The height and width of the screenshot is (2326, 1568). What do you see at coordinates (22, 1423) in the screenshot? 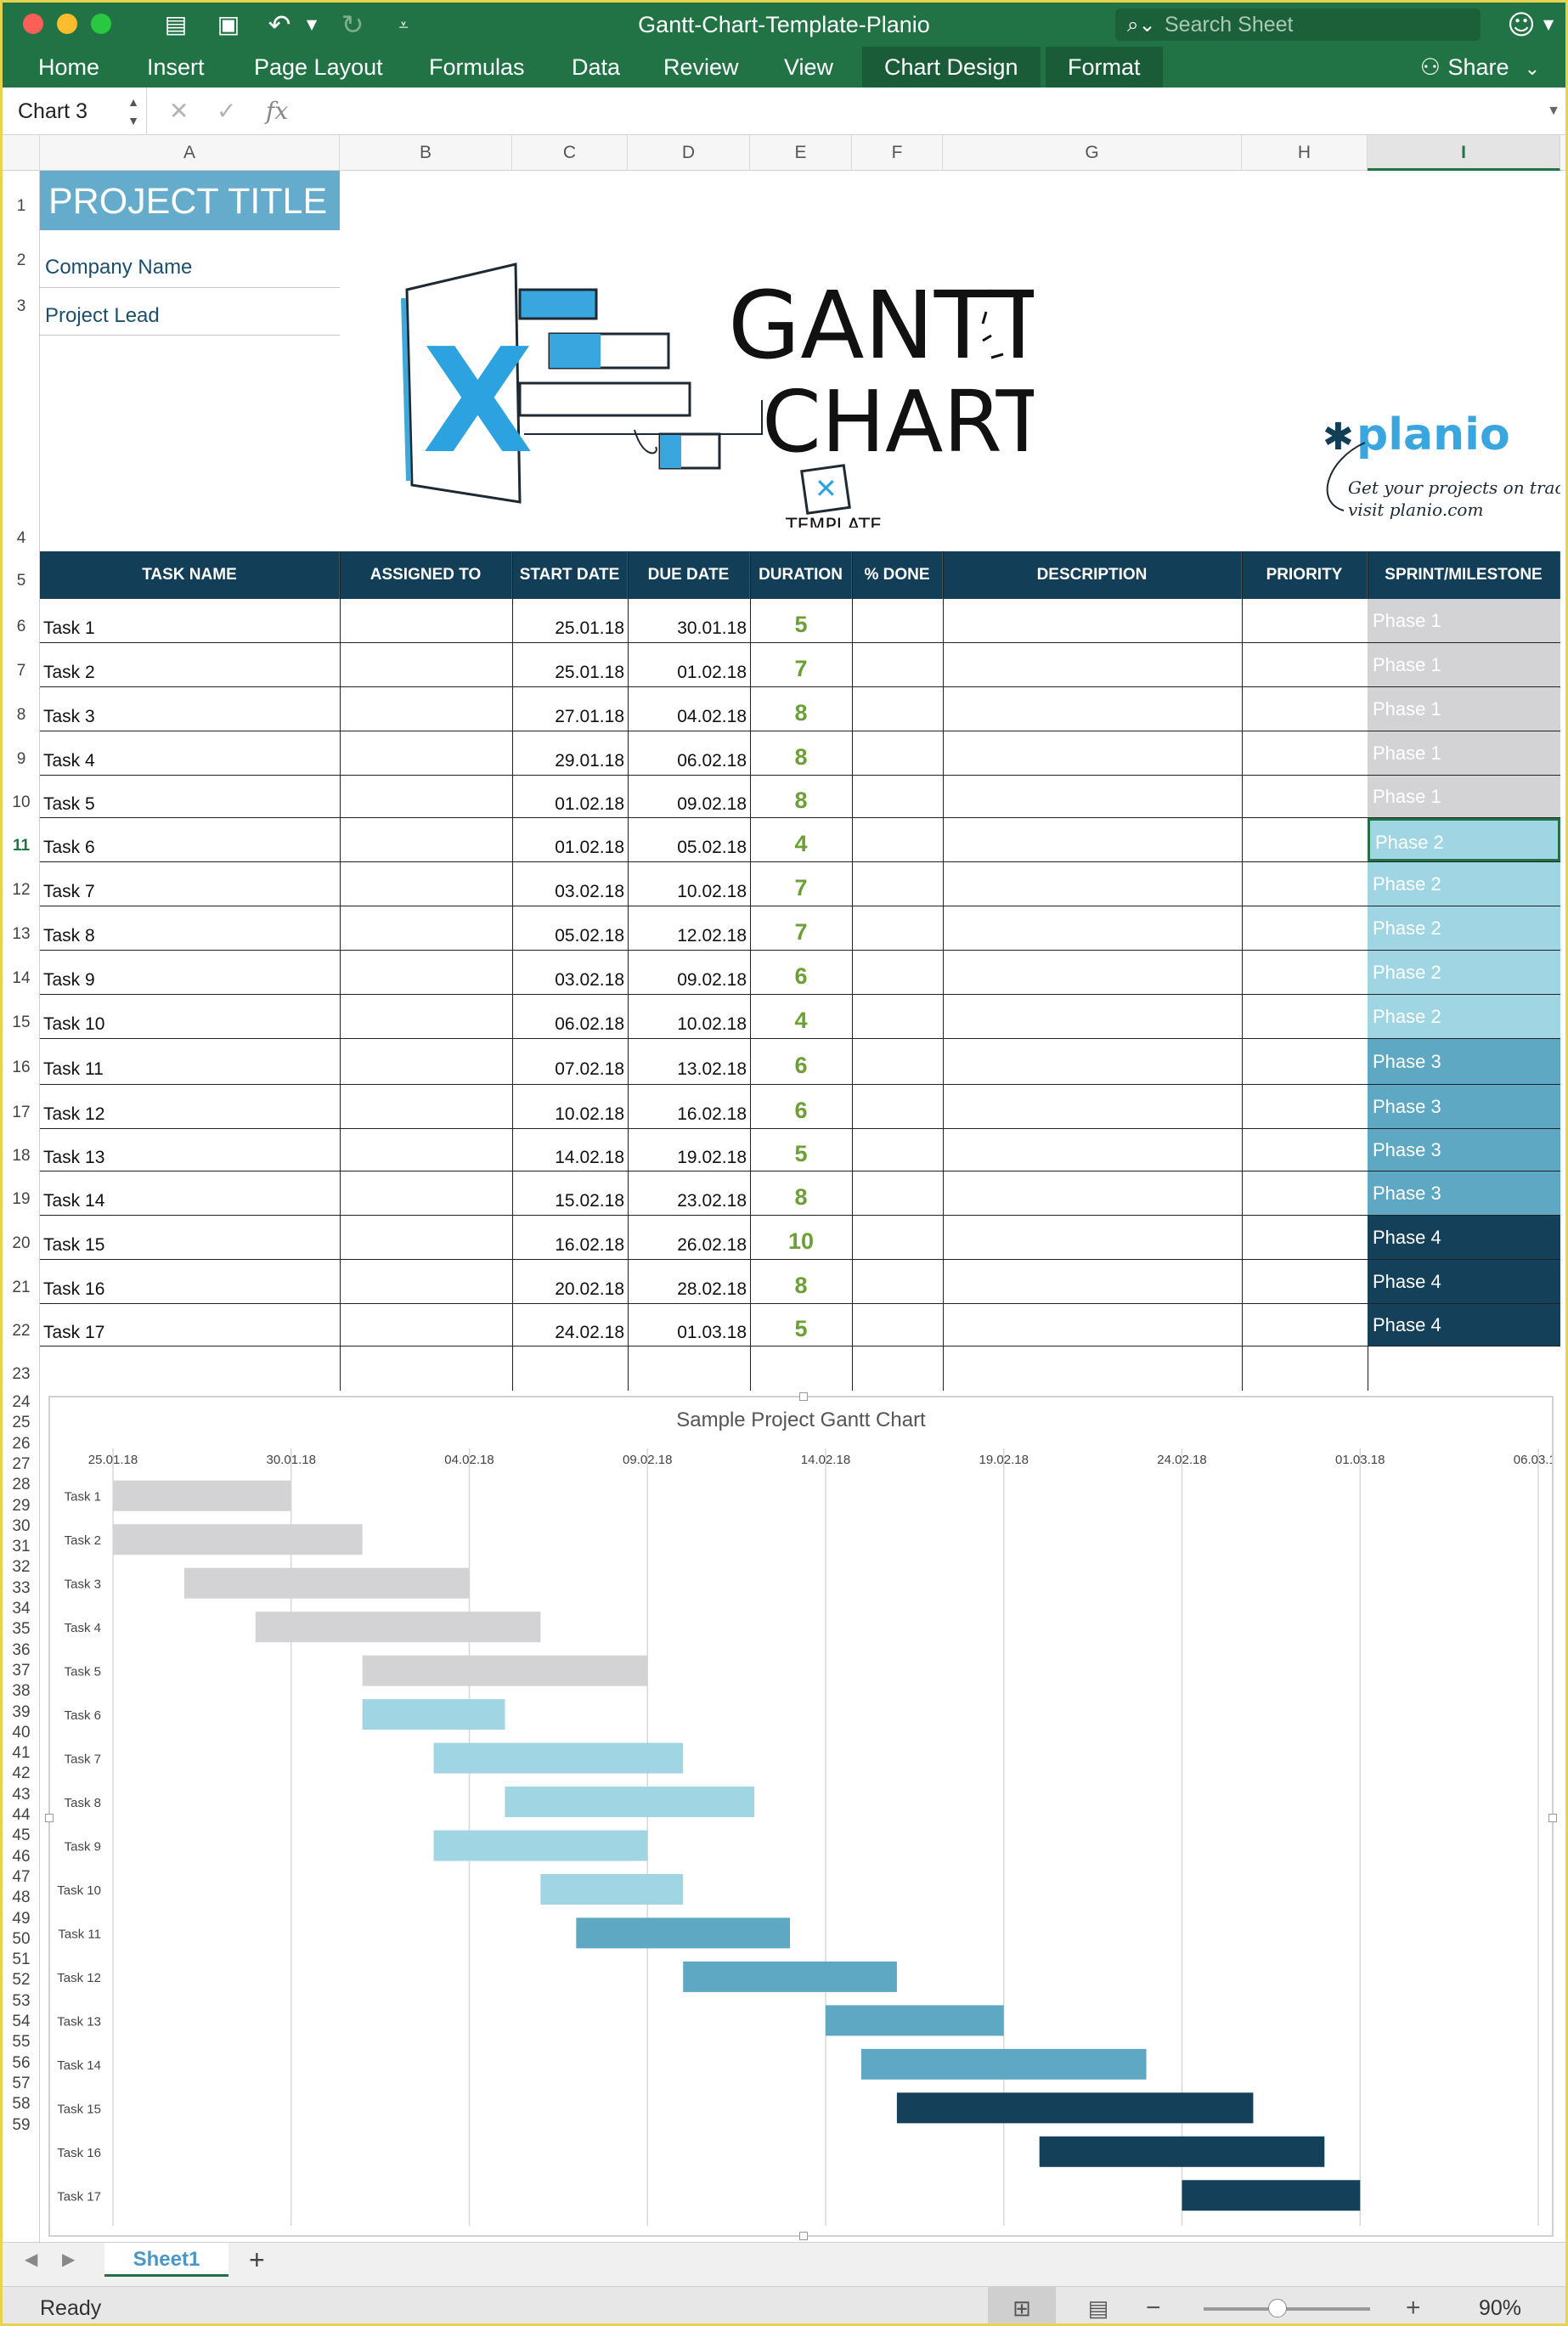
I see `row-header: 25` at bounding box center [22, 1423].